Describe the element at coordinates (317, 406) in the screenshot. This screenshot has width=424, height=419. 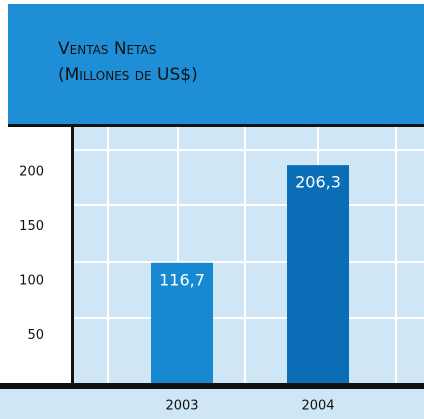
I see `x-tick-label: 2004` at that location.